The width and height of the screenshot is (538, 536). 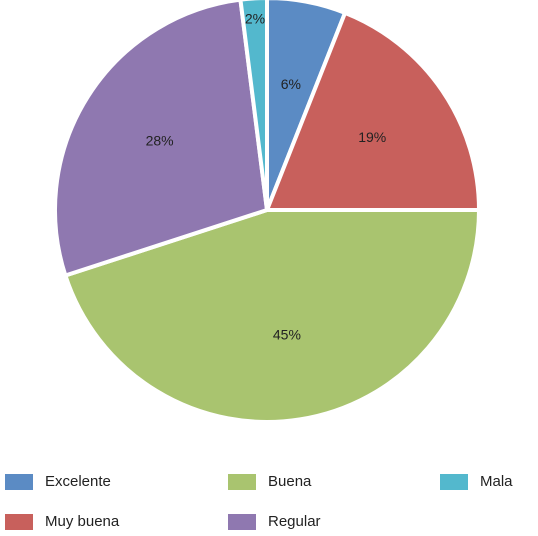 I want to click on data-label: 19%, so click(x=372, y=137).